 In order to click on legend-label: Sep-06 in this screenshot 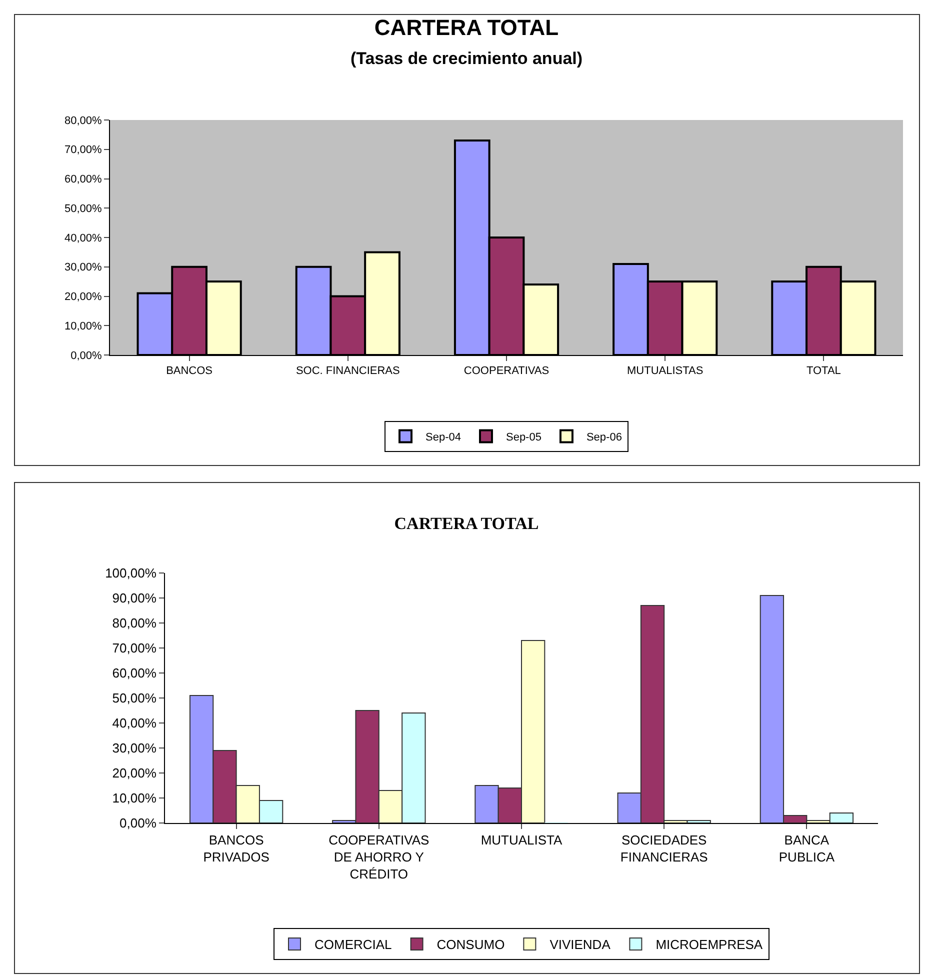, I will do `click(604, 438)`.